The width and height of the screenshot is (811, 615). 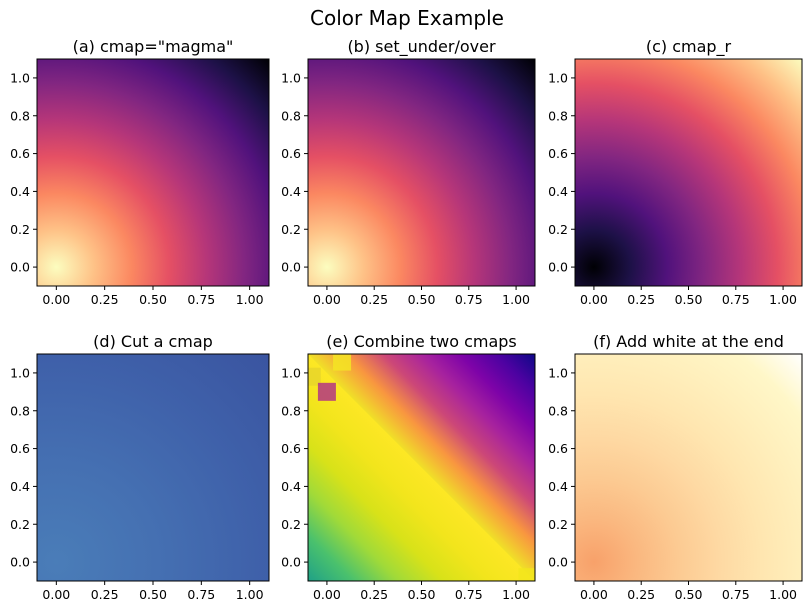 What do you see at coordinates (407, 18) in the screenshot?
I see `figure-title: Color Map Example` at bounding box center [407, 18].